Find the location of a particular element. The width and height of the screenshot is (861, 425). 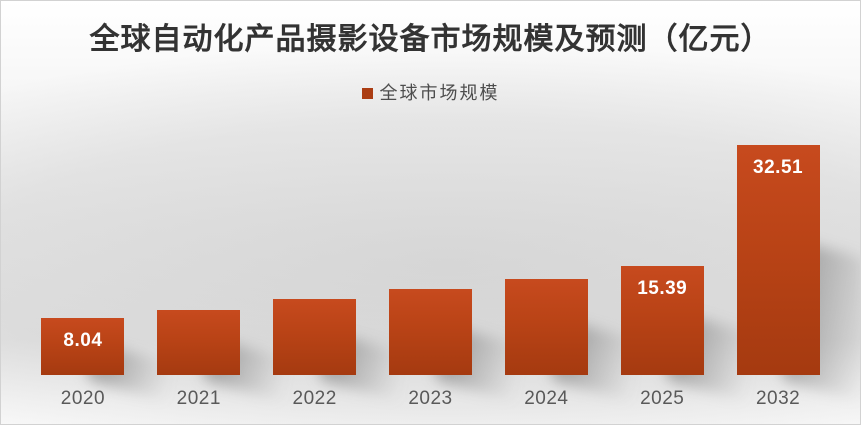

legend-swatch-icon is located at coordinates (367, 93).